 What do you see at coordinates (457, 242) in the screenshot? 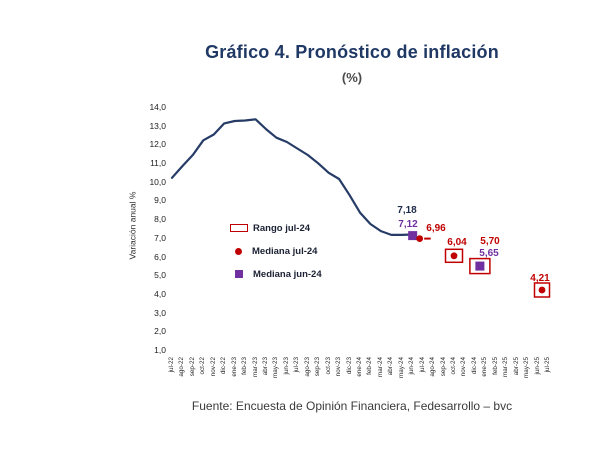
I see `point-value-label: 6,04` at bounding box center [457, 242].